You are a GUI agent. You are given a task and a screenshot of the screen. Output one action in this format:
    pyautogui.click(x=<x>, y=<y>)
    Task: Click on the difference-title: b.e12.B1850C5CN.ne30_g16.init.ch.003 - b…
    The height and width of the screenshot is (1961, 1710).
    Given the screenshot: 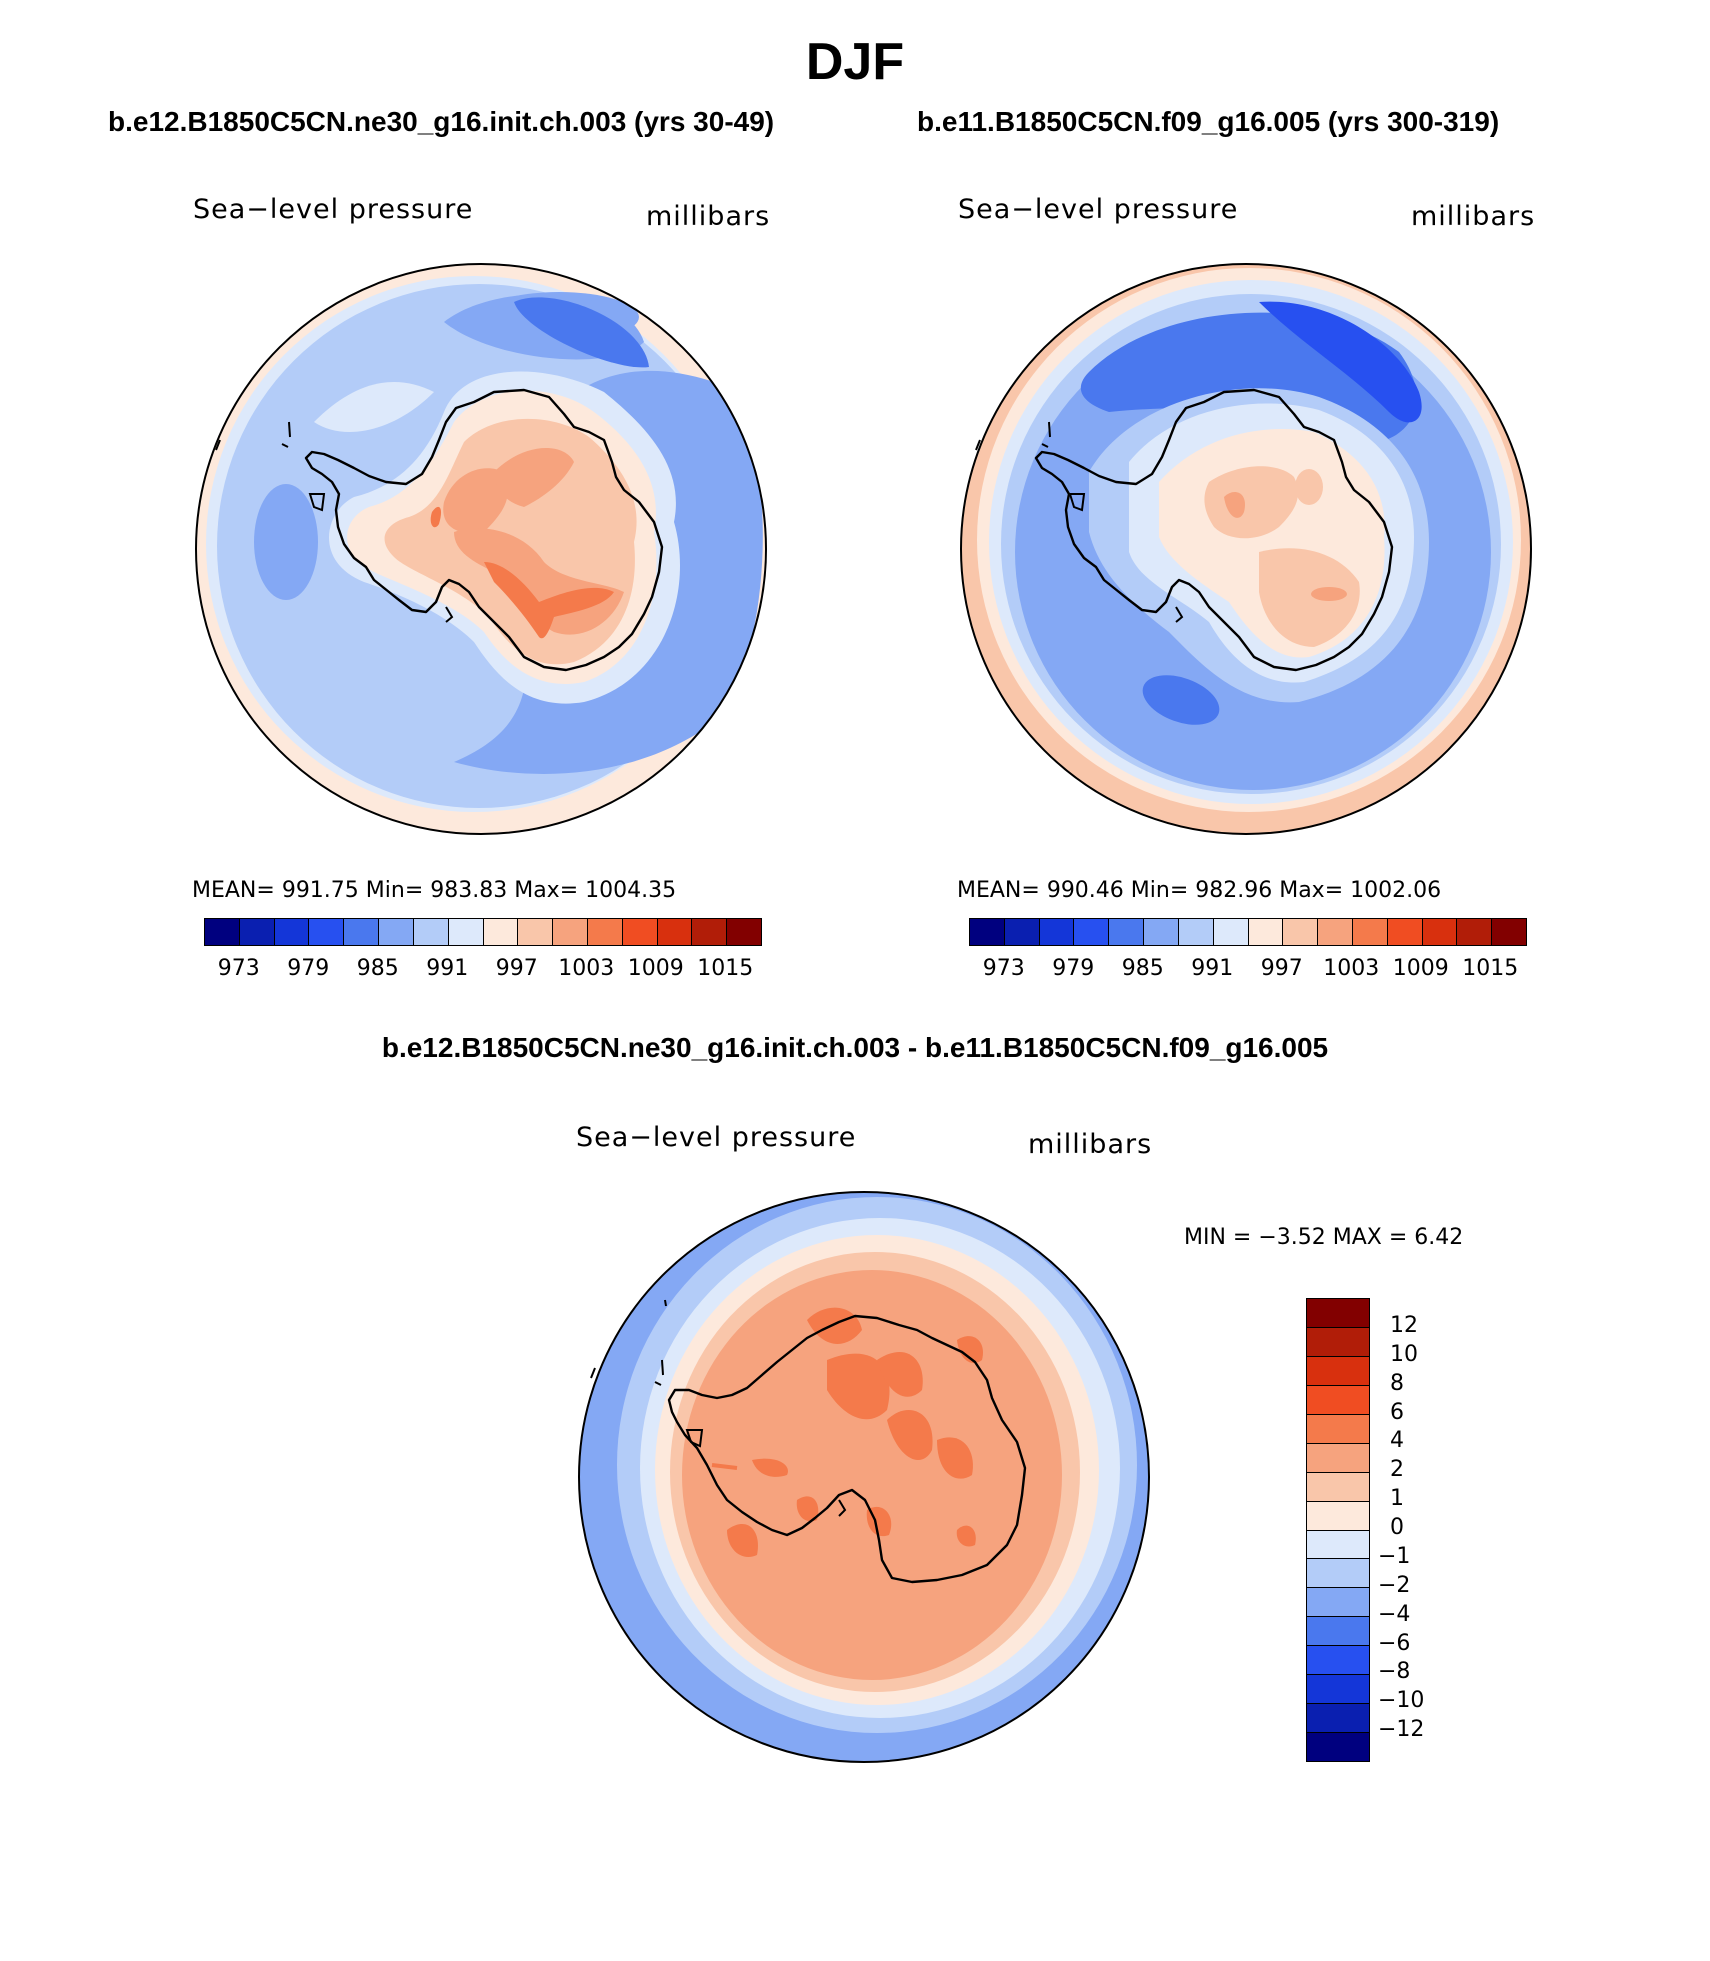 What is the action you would take?
    pyautogui.click(x=855, y=1047)
    